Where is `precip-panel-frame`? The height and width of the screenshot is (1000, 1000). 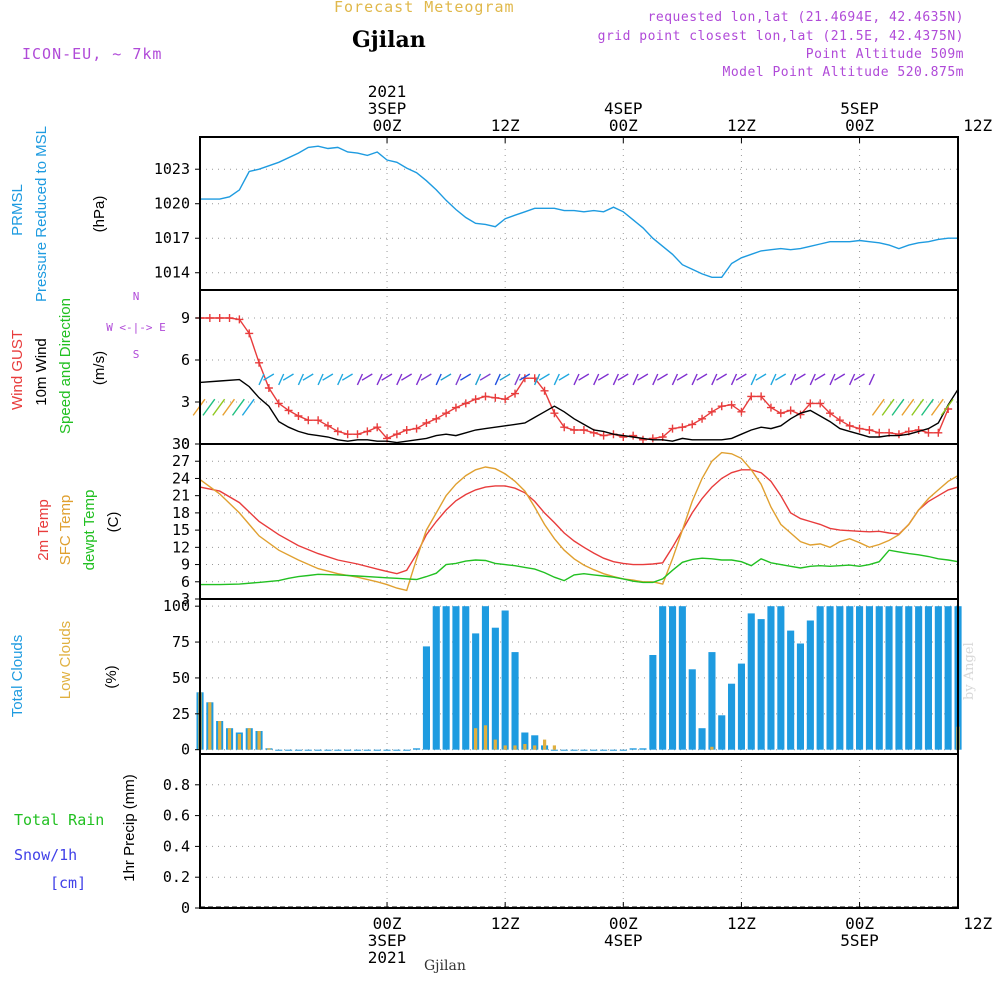 precip-panel-frame is located at coordinates (579, 831).